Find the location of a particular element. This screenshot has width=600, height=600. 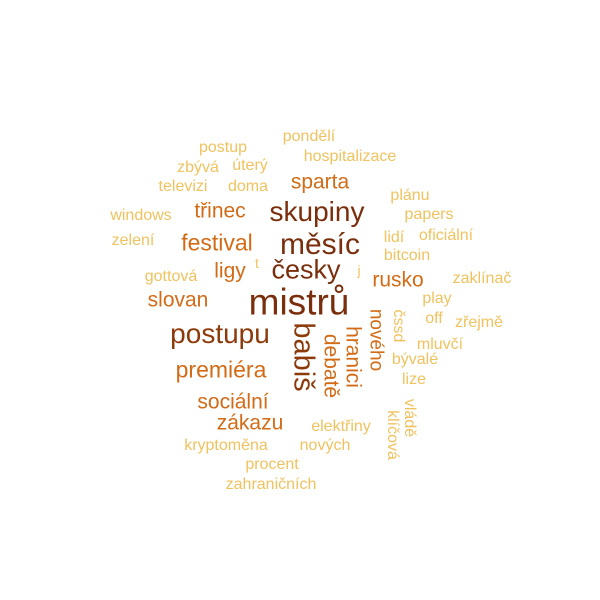

word-byvale: bývalé is located at coordinates (415, 359).